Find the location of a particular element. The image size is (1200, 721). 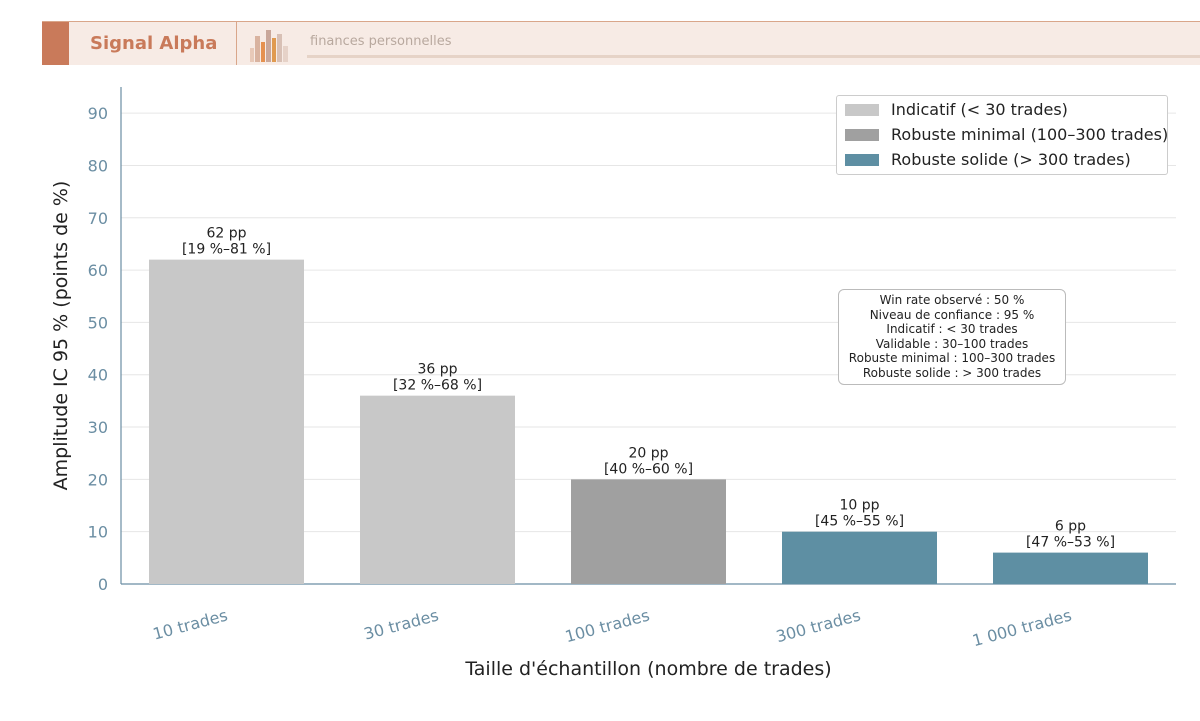

bar-chart-logo-icon is located at coordinates (269, 46).